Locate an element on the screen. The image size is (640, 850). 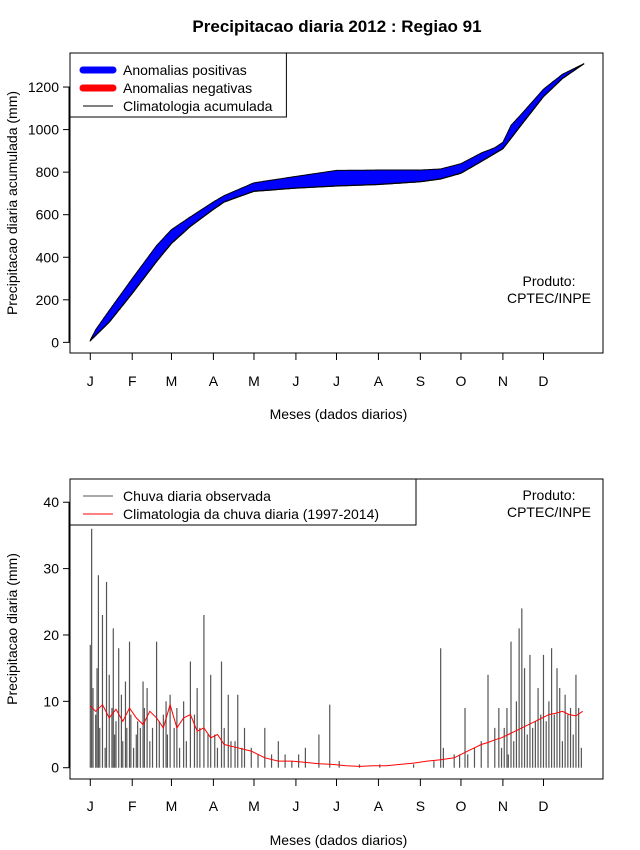
y-axis-title: Precipitacao diaria (mm) is located at coordinates (12, 629).